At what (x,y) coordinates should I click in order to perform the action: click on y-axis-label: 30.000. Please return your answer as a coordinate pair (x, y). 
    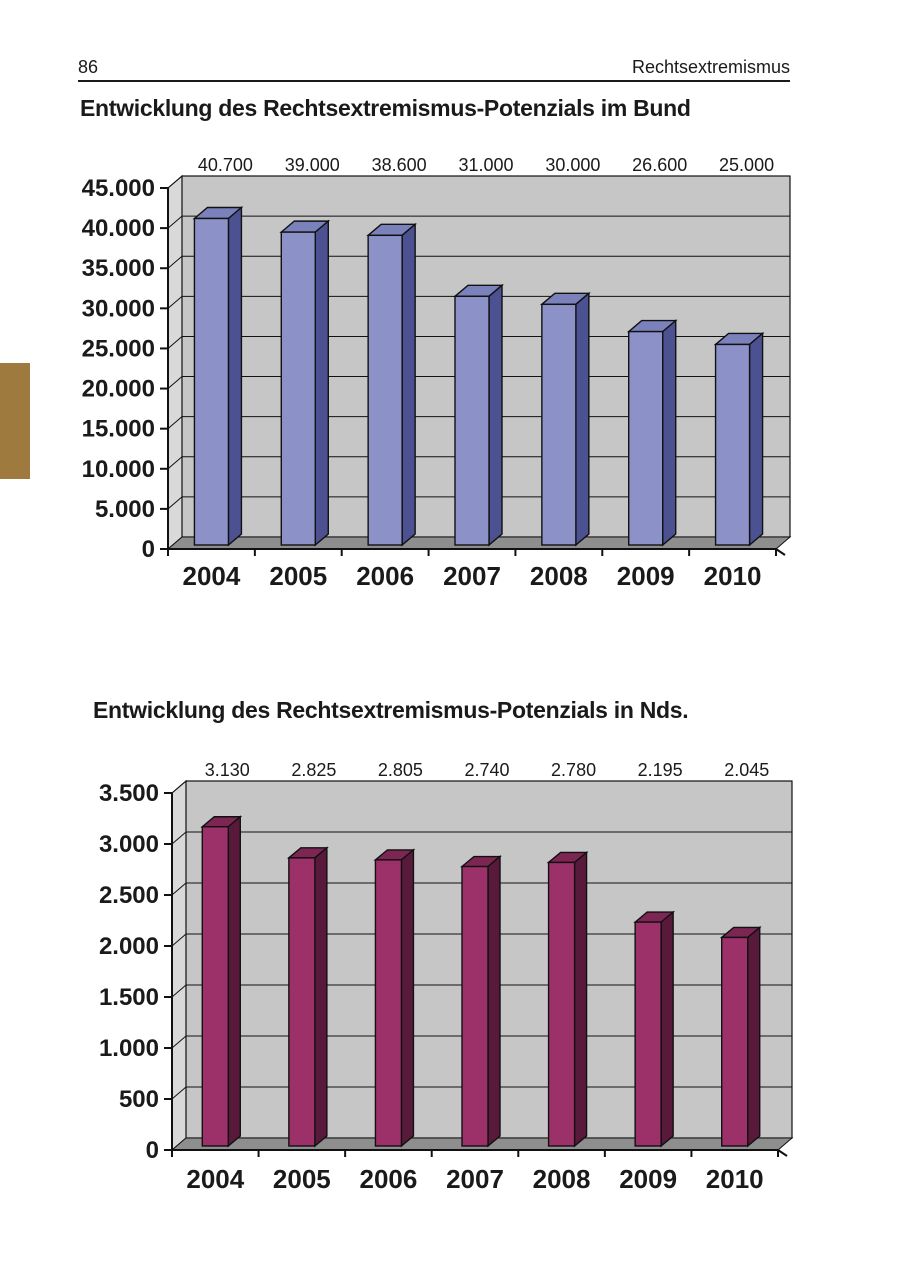
    Looking at the image, I should click on (118, 308).